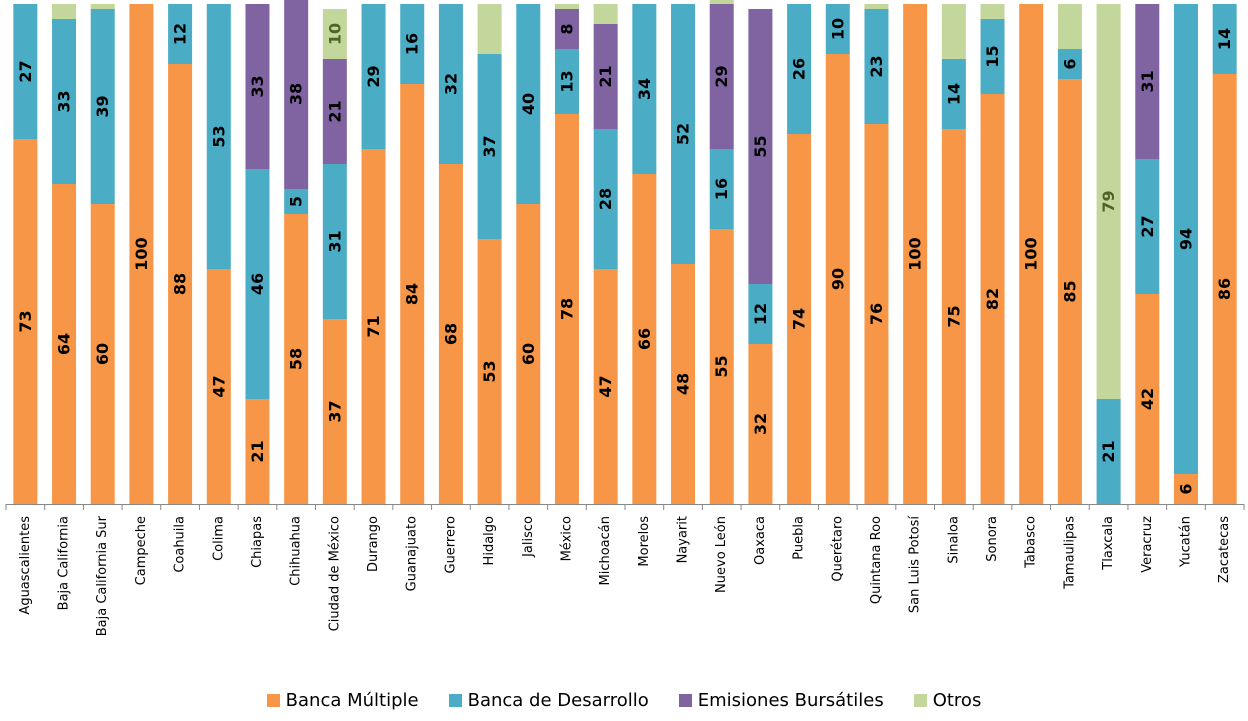 The width and height of the screenshot is (1248, 721). I want to click on bar-banca-de-desarrollo-chiapas, so click(257, 284).